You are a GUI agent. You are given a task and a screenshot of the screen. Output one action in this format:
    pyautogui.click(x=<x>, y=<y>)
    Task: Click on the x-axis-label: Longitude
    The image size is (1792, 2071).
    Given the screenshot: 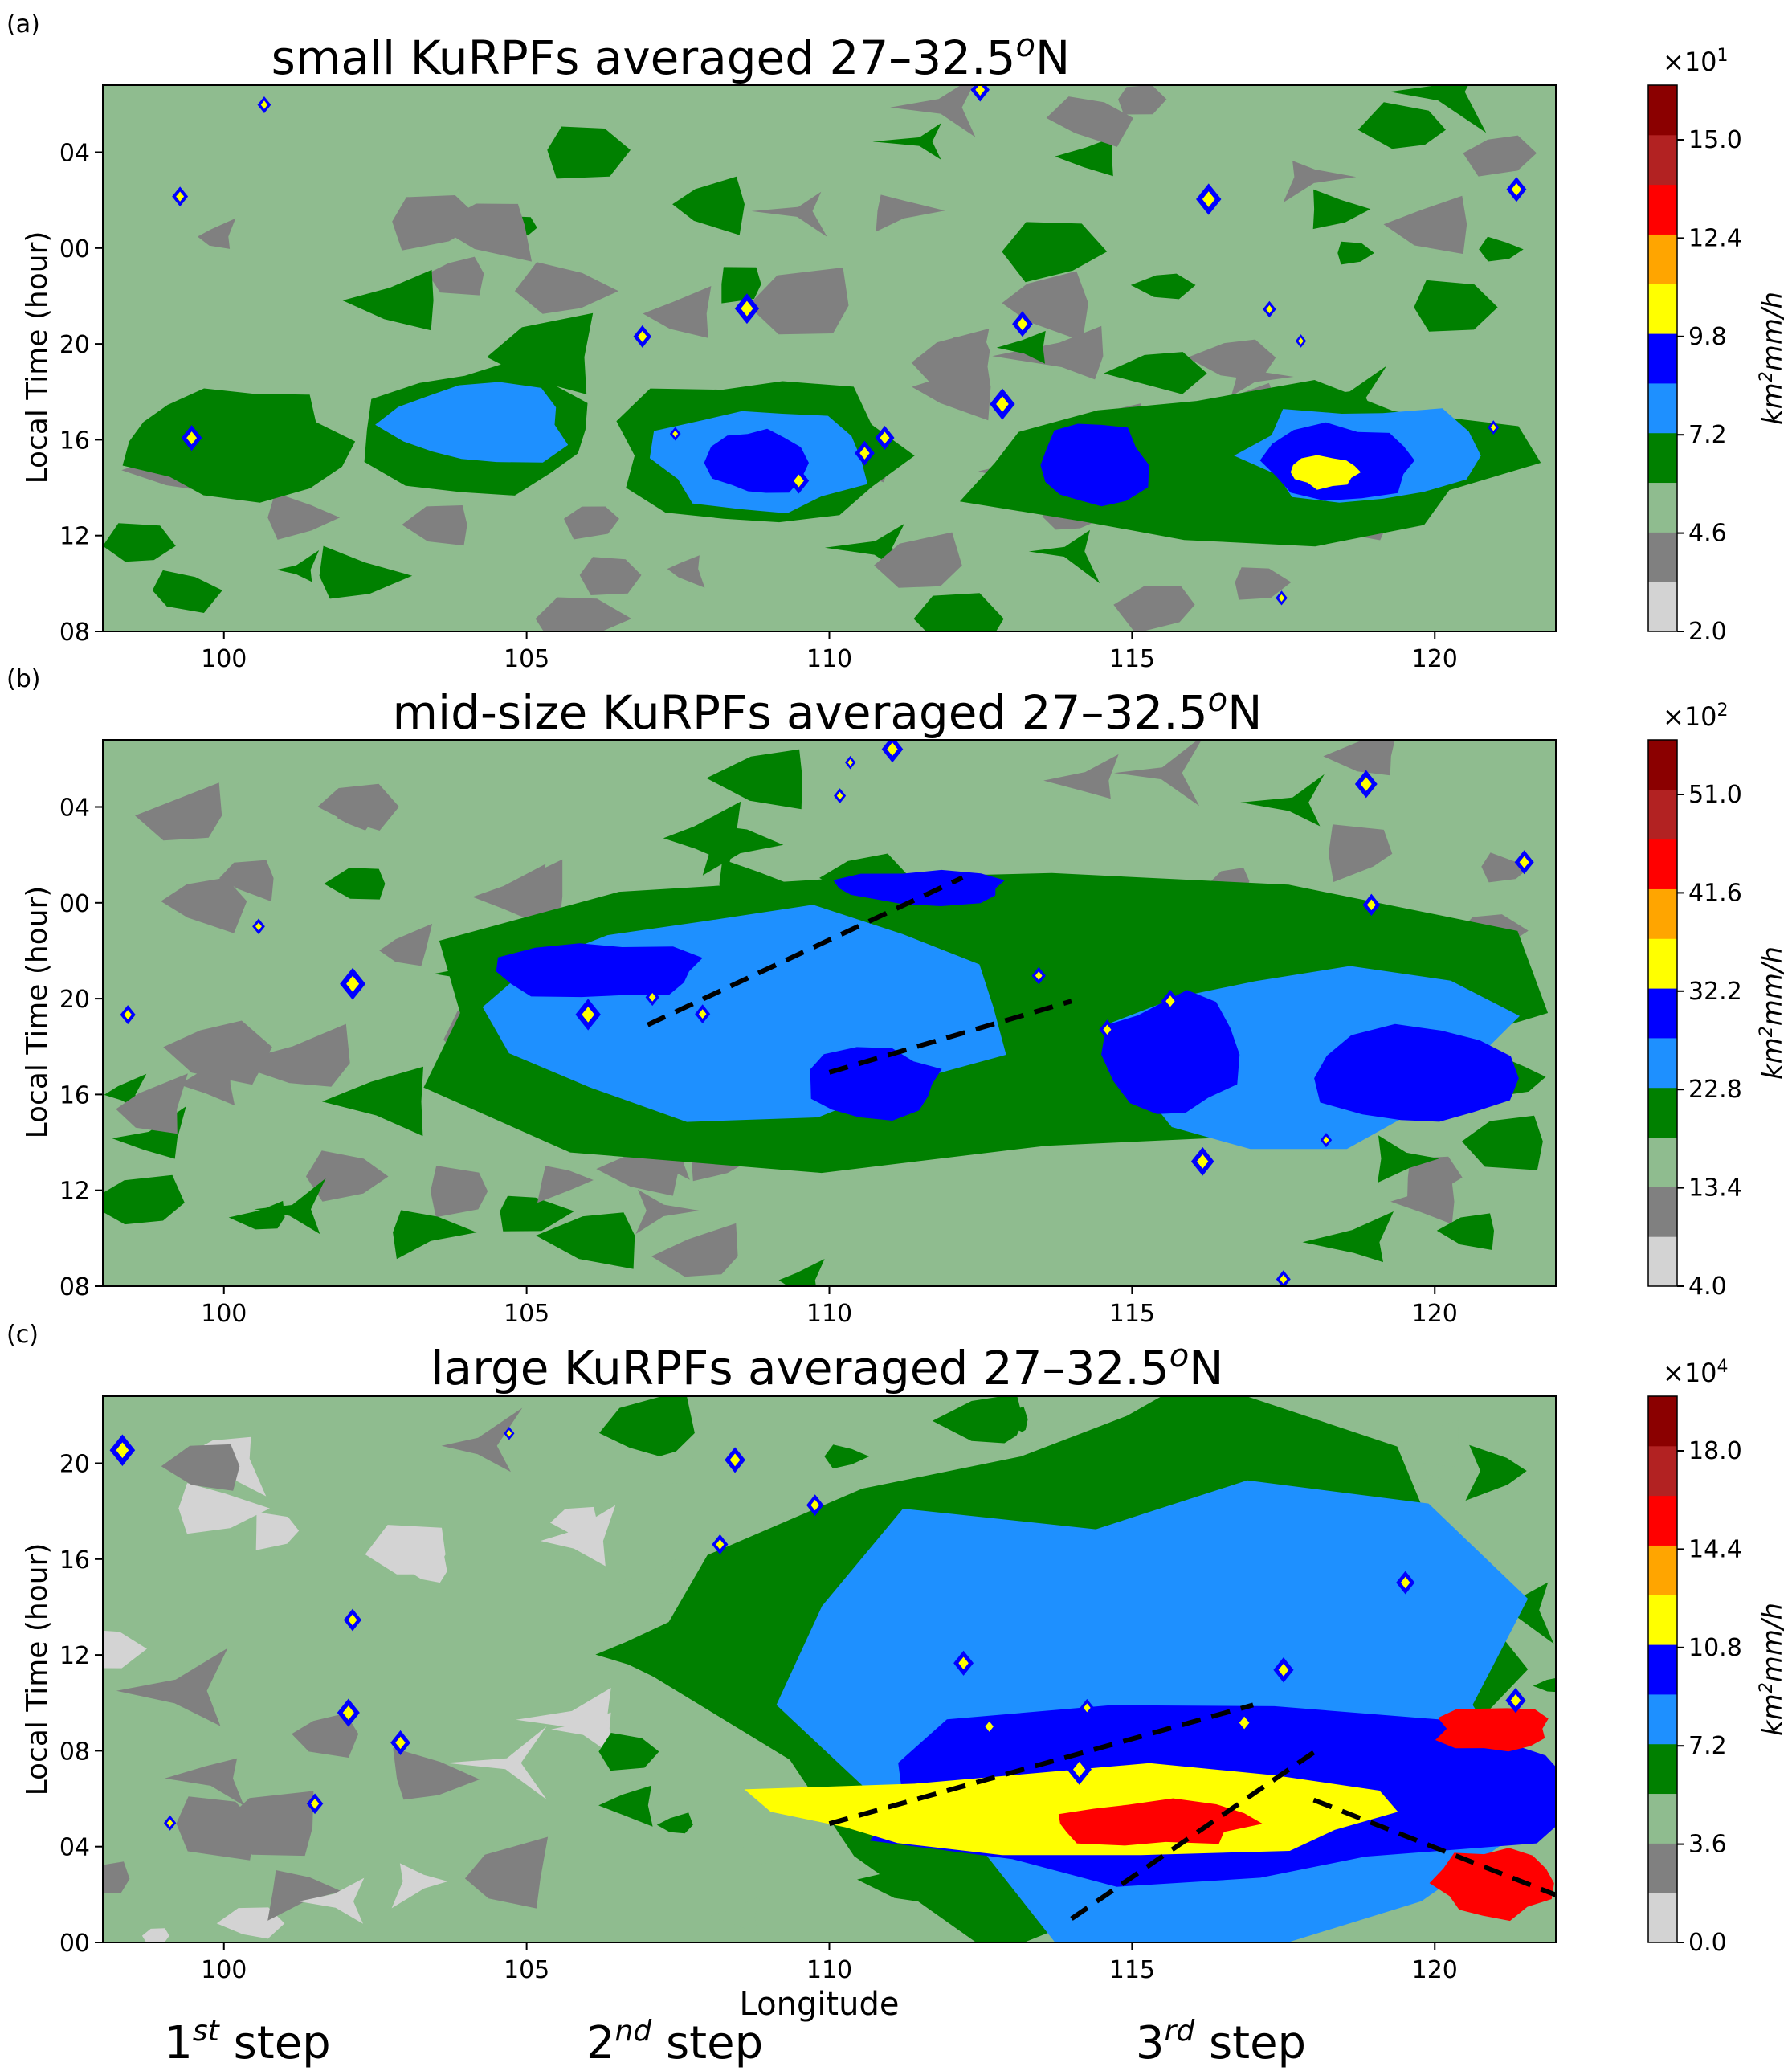 What is the action you would take?
    pyautogui.click(x=820, y=2004)
    